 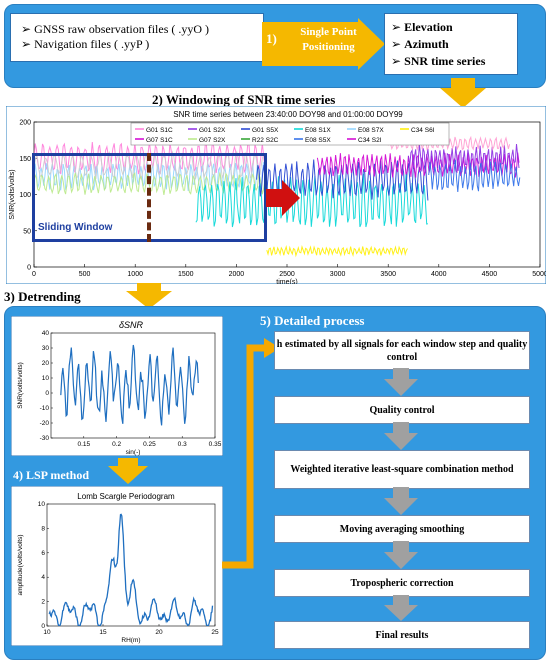 I want to click on step5-title: 5) Detailed process, so click(x=312, y=320).